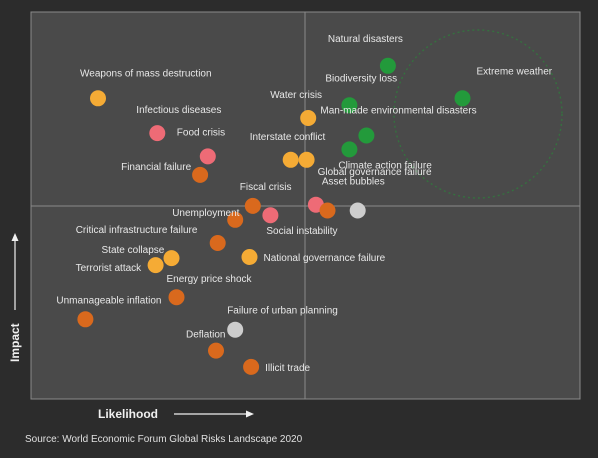 Image resolution: width=598 pixels, height=458 pixels. What do you see at coordinates (398, 111) in the screenshot?
I see `point-label: Man-made environmental disasters` at bounding box center [398, 111].